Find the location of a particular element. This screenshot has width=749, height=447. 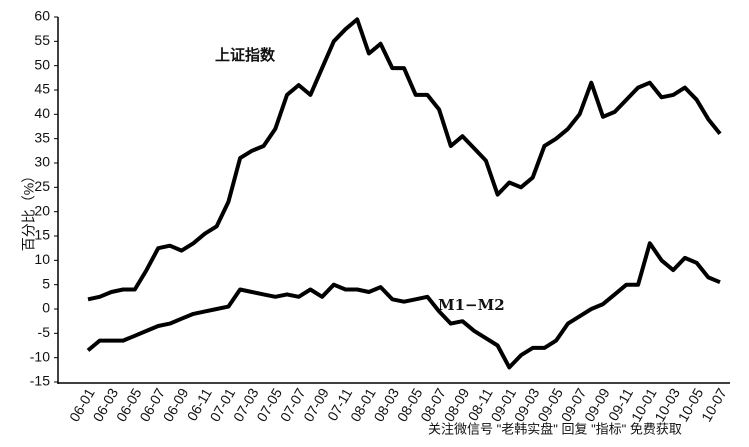

y-axis-label: 百分比（%） is located at coordinates (29, 210).